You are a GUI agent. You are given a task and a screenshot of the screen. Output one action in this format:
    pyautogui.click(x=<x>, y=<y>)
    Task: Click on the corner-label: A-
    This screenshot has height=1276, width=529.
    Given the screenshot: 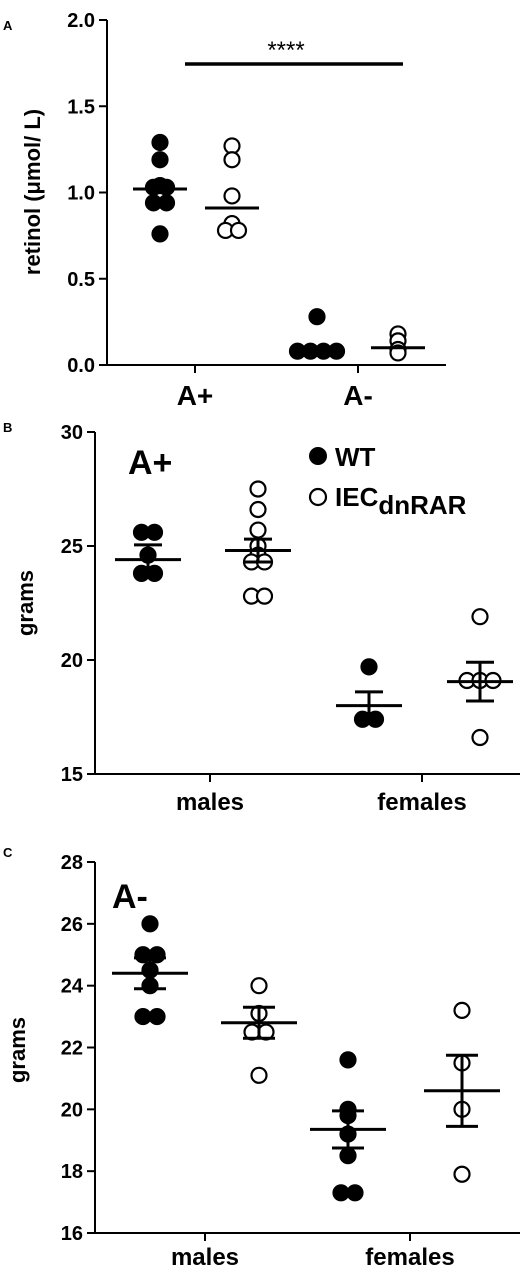 What is the action you would take?
    pyautogui.click(x=130, y=897)
    